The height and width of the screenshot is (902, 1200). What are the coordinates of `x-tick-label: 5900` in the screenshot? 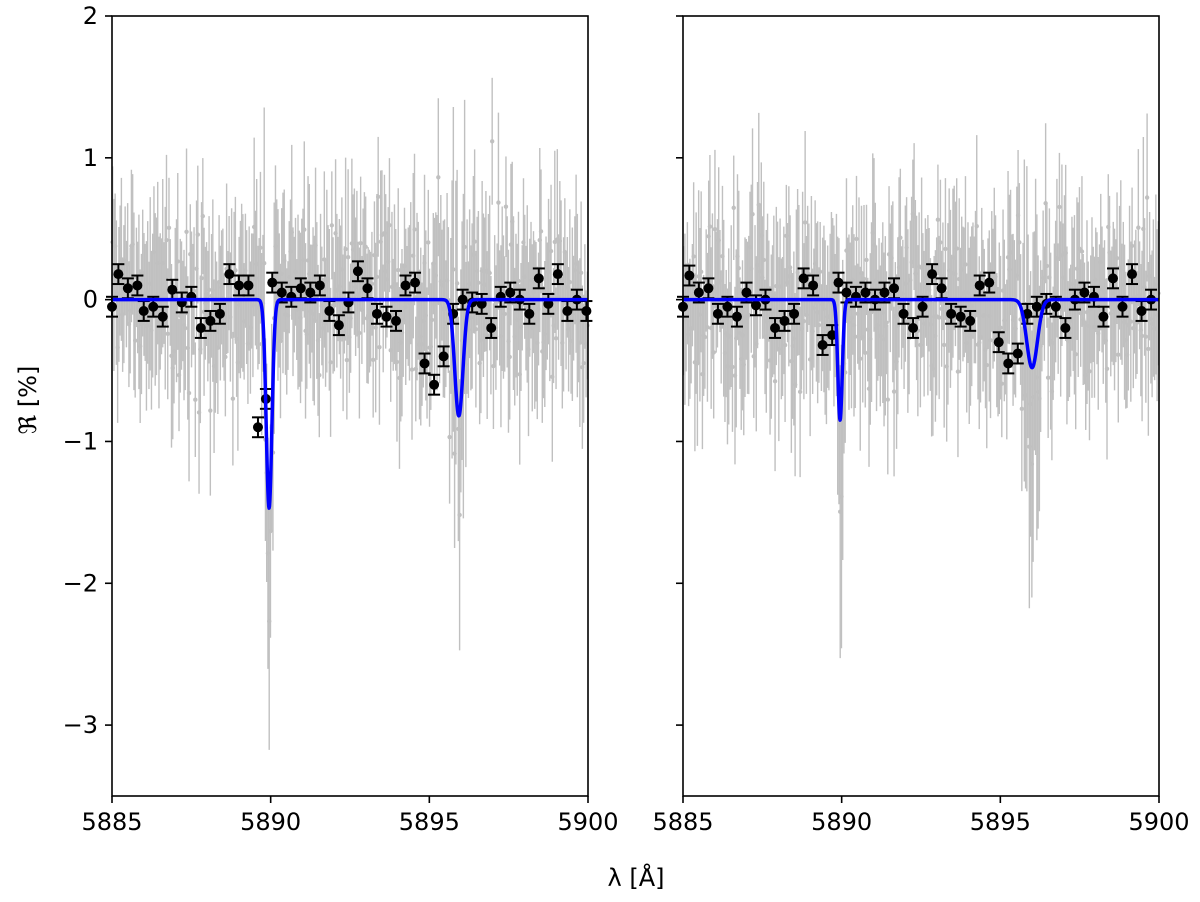 It's located at (1158, 822).